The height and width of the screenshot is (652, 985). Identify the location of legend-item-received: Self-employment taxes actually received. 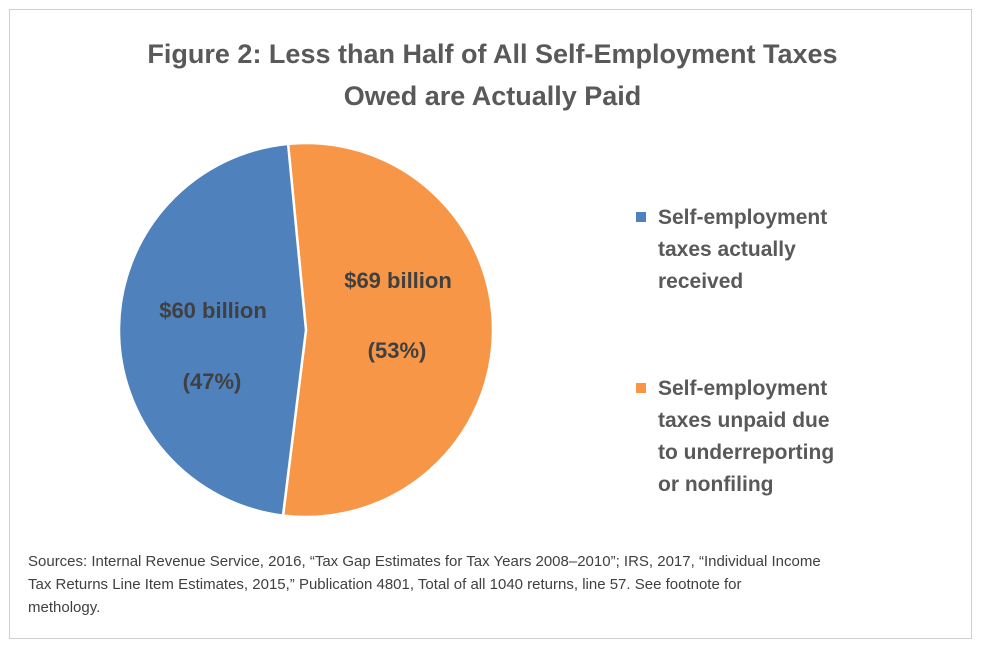
(762, 250).